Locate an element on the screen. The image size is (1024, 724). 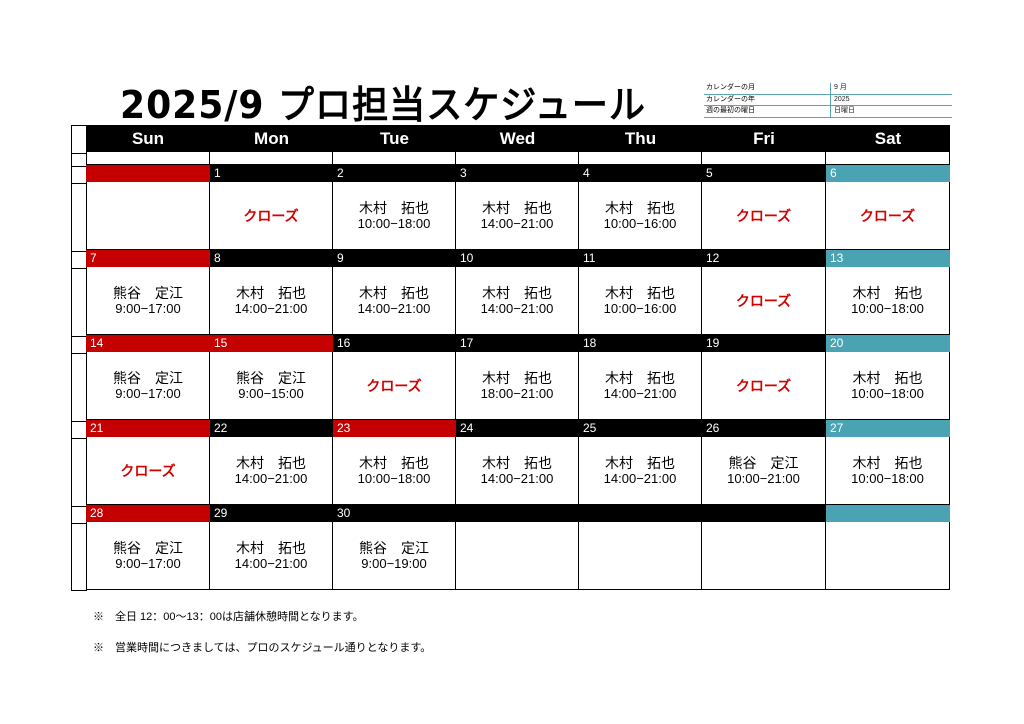
day-number: 27 is located at coordinates (888, 428).